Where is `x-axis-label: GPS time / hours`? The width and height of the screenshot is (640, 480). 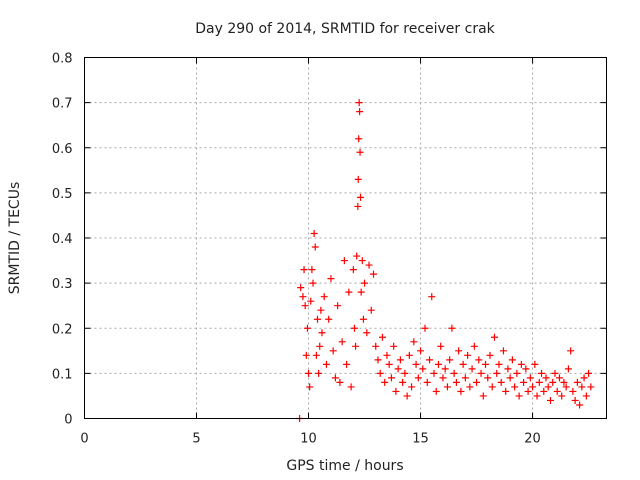
x-axis-label: GPS time / hours is located at coordinates (344, 466).